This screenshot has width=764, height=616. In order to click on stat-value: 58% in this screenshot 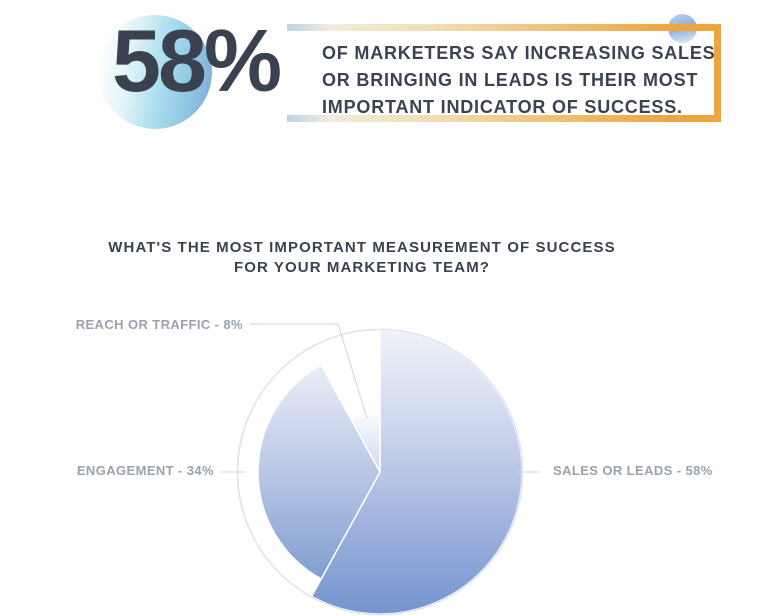, I will do `click(197, 60)`.